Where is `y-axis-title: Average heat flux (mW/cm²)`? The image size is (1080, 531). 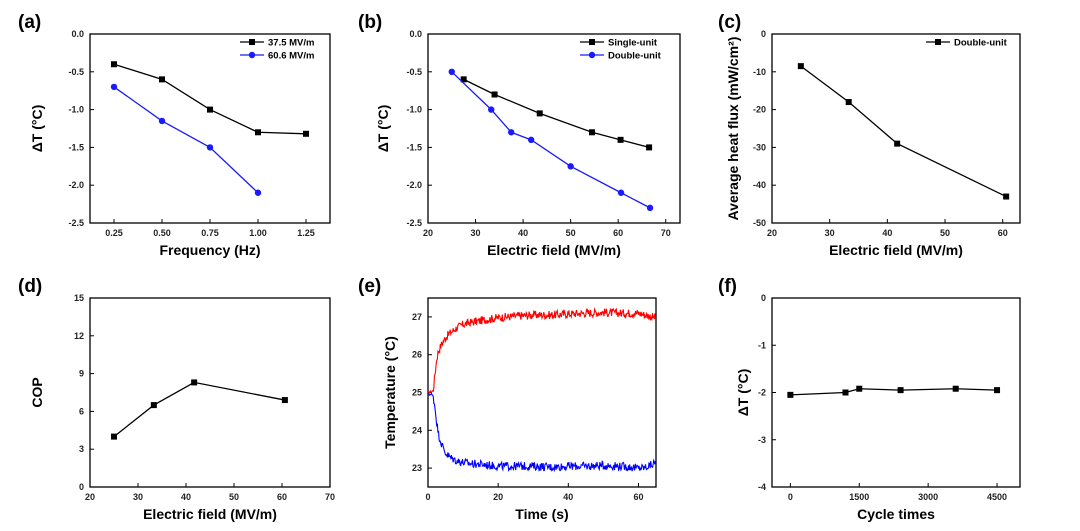
y-axis-title: Average heat flux (mW/cm²) is located at coordinates (733, 129).